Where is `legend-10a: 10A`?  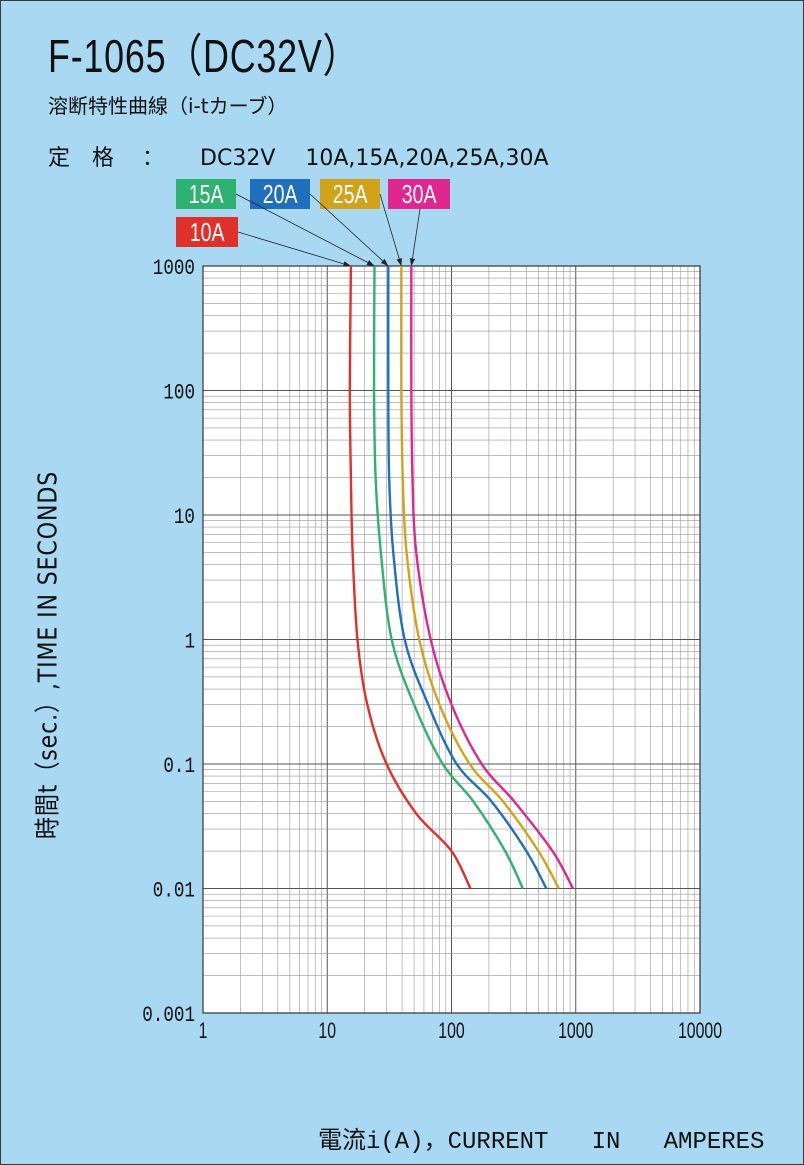 legend-10a: 10A is located at coordinates (207, 232).